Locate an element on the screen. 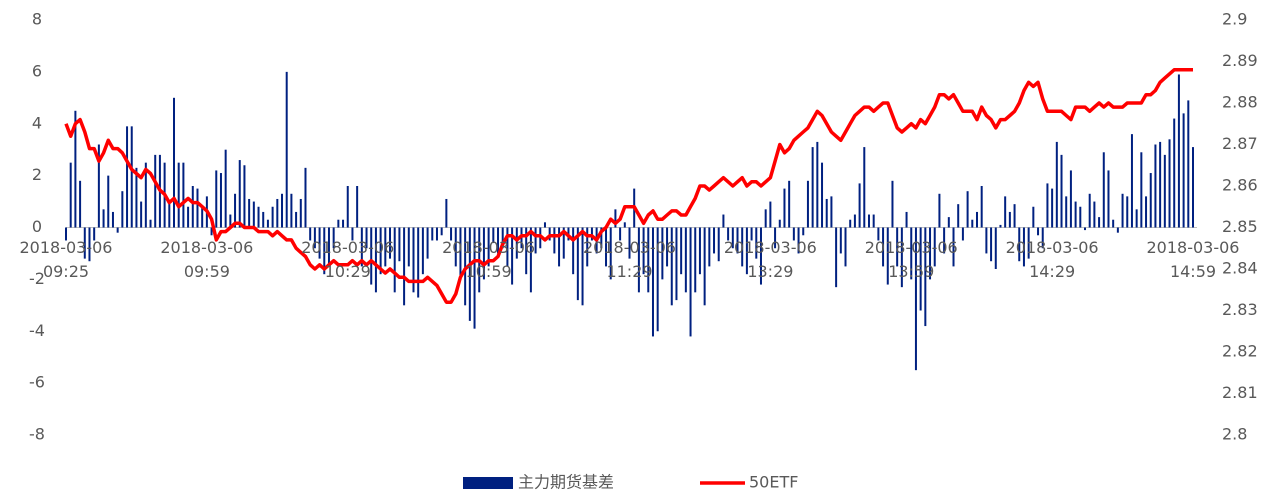 This screenshot has width=1266, height=491. x-tick-label: 2018-03-06 14:59 is located at coordinates (1193, 259).